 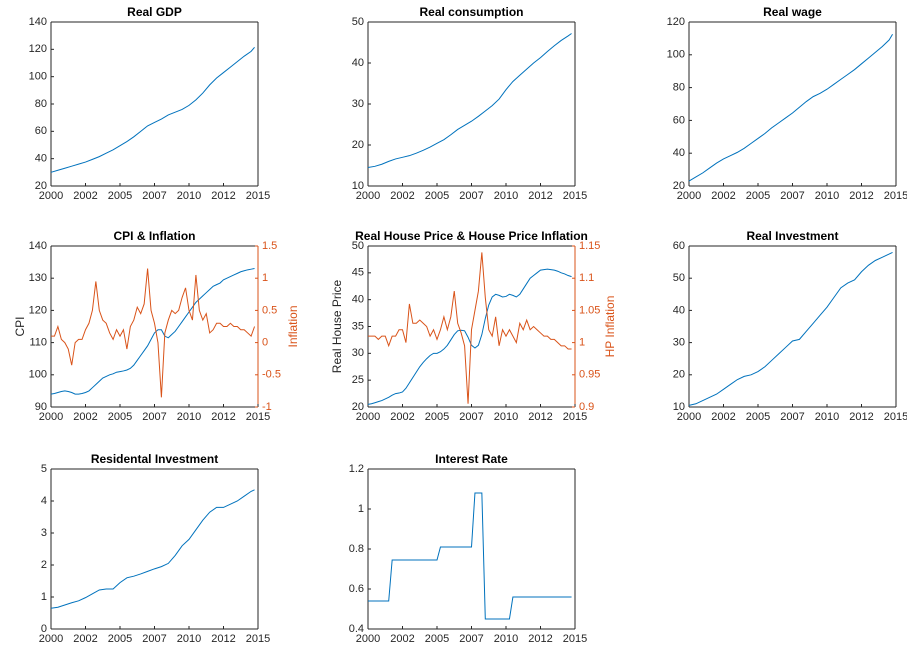 What do you see at coordinates (610, 327) in the screenshot?
I see `y2-axis-label: HP Inflation` at bounding box center [610, 327].